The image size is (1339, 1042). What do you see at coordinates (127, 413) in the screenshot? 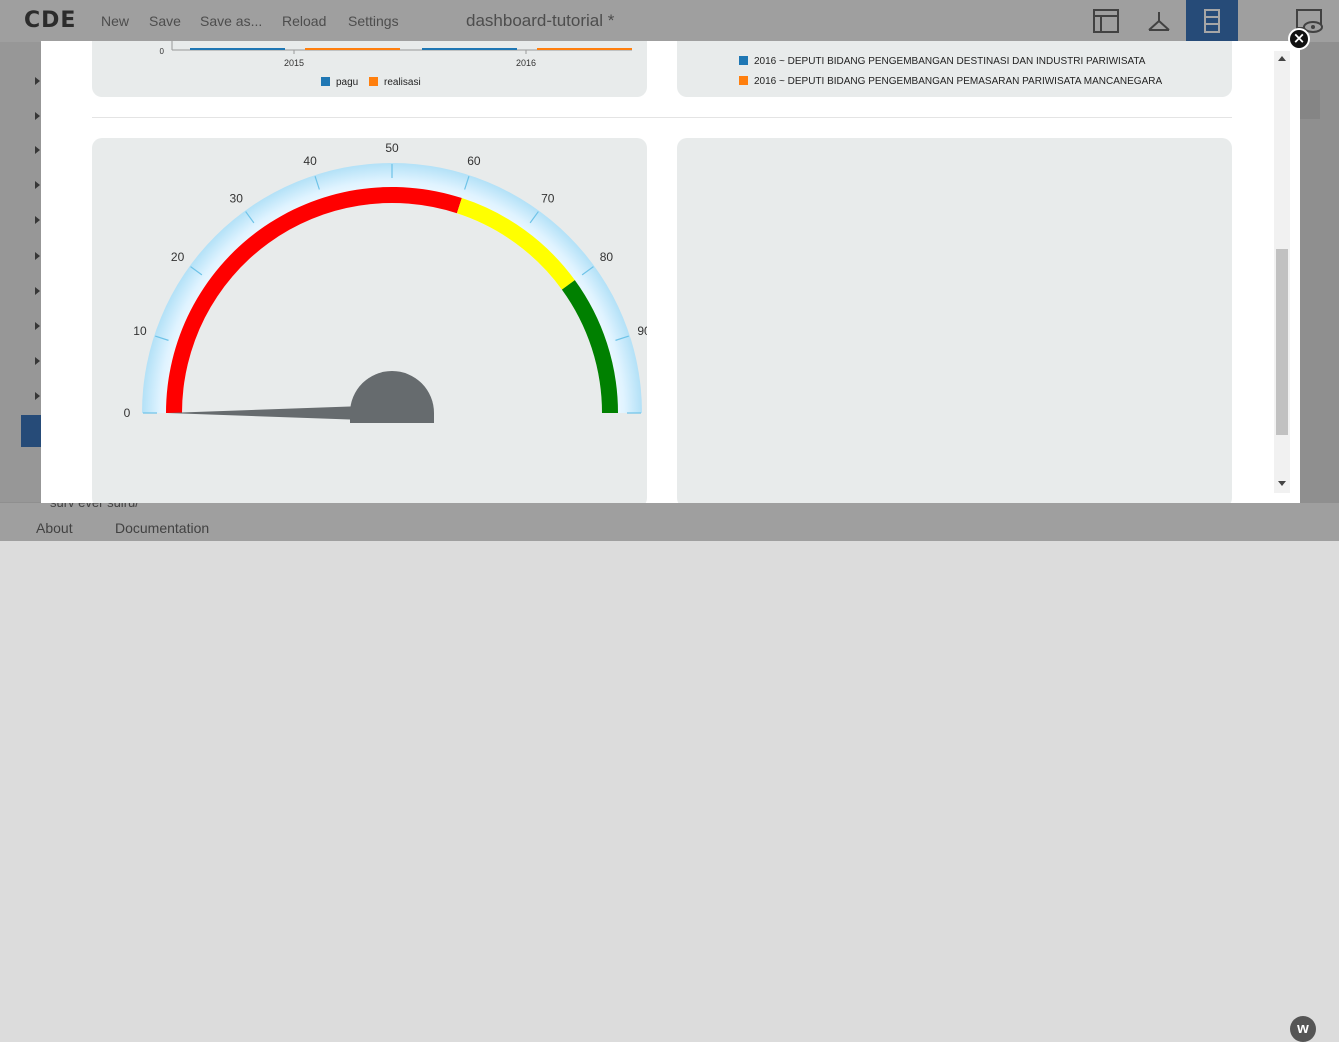
I see `gauge-tick-label: 0` at bounding box center [127, 413].